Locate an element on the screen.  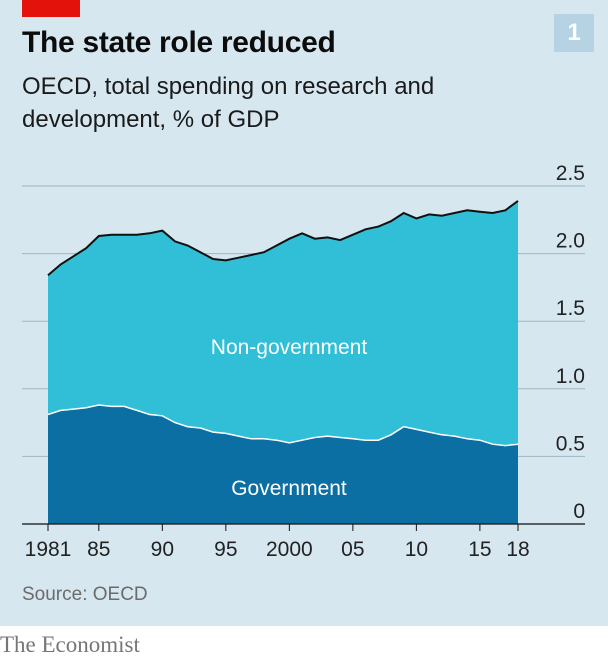
chart-title: The state role reduced is located at coordinates (179, 42).